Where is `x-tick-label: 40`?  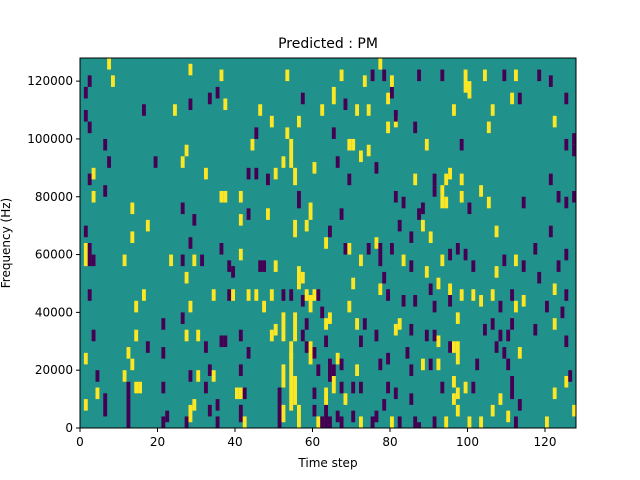
x-tick-label: 40 is located at coordinates (234, 442).